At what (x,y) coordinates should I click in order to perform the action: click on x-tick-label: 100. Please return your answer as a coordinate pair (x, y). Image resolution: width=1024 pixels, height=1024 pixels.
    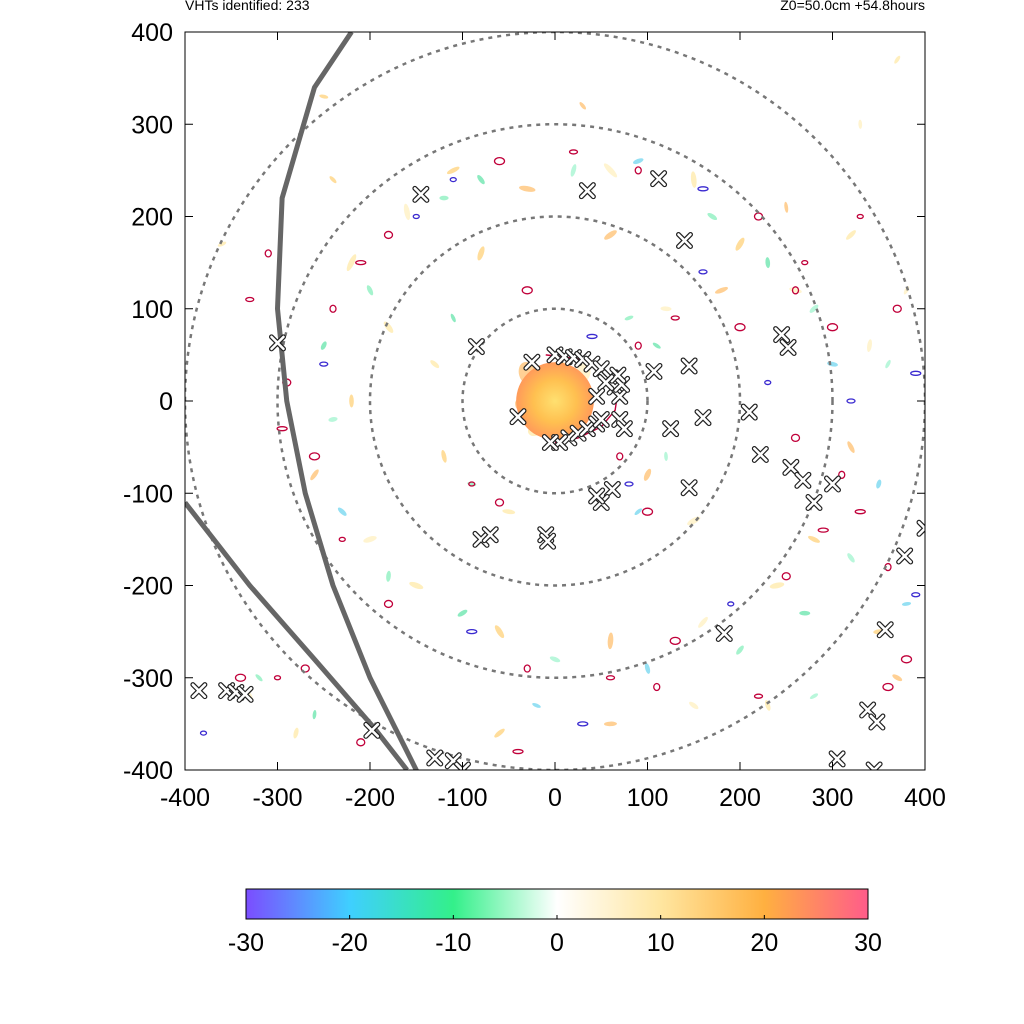
    Looking at the image, I should click on (648, 798).